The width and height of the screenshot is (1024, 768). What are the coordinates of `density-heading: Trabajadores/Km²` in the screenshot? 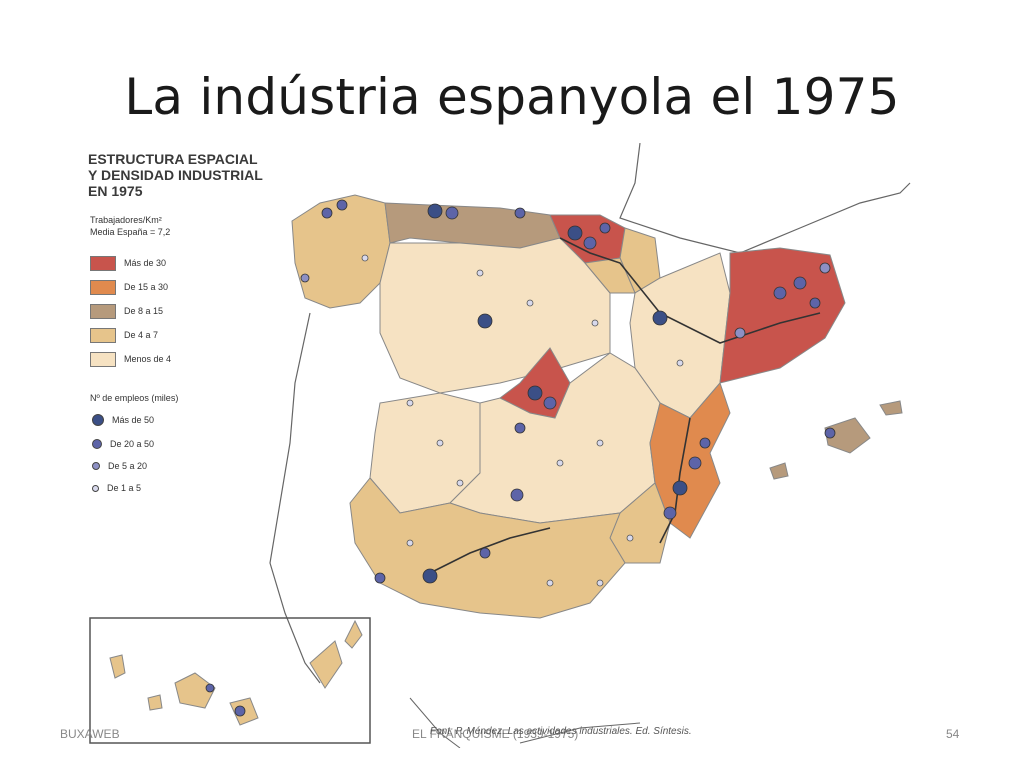 It's located at (126, 220).